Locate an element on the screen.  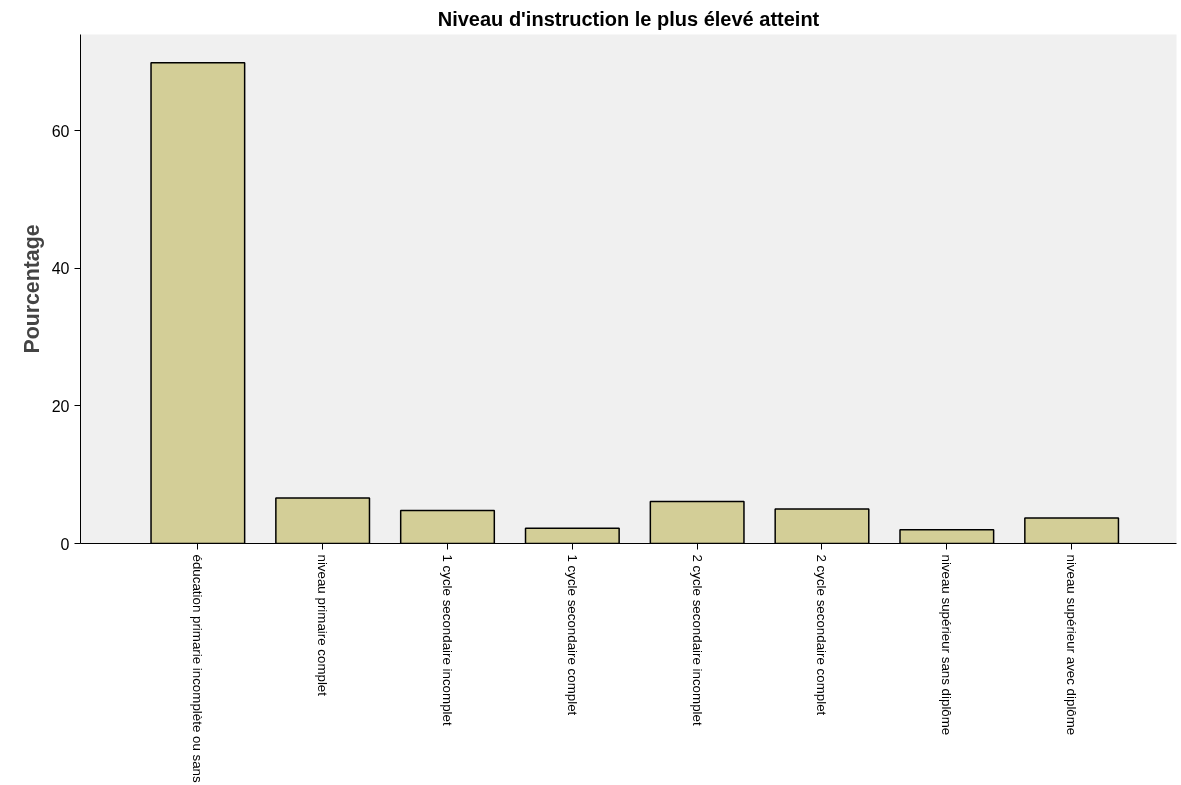
y-tick-label: 60 is located at coordinates (60, 131).